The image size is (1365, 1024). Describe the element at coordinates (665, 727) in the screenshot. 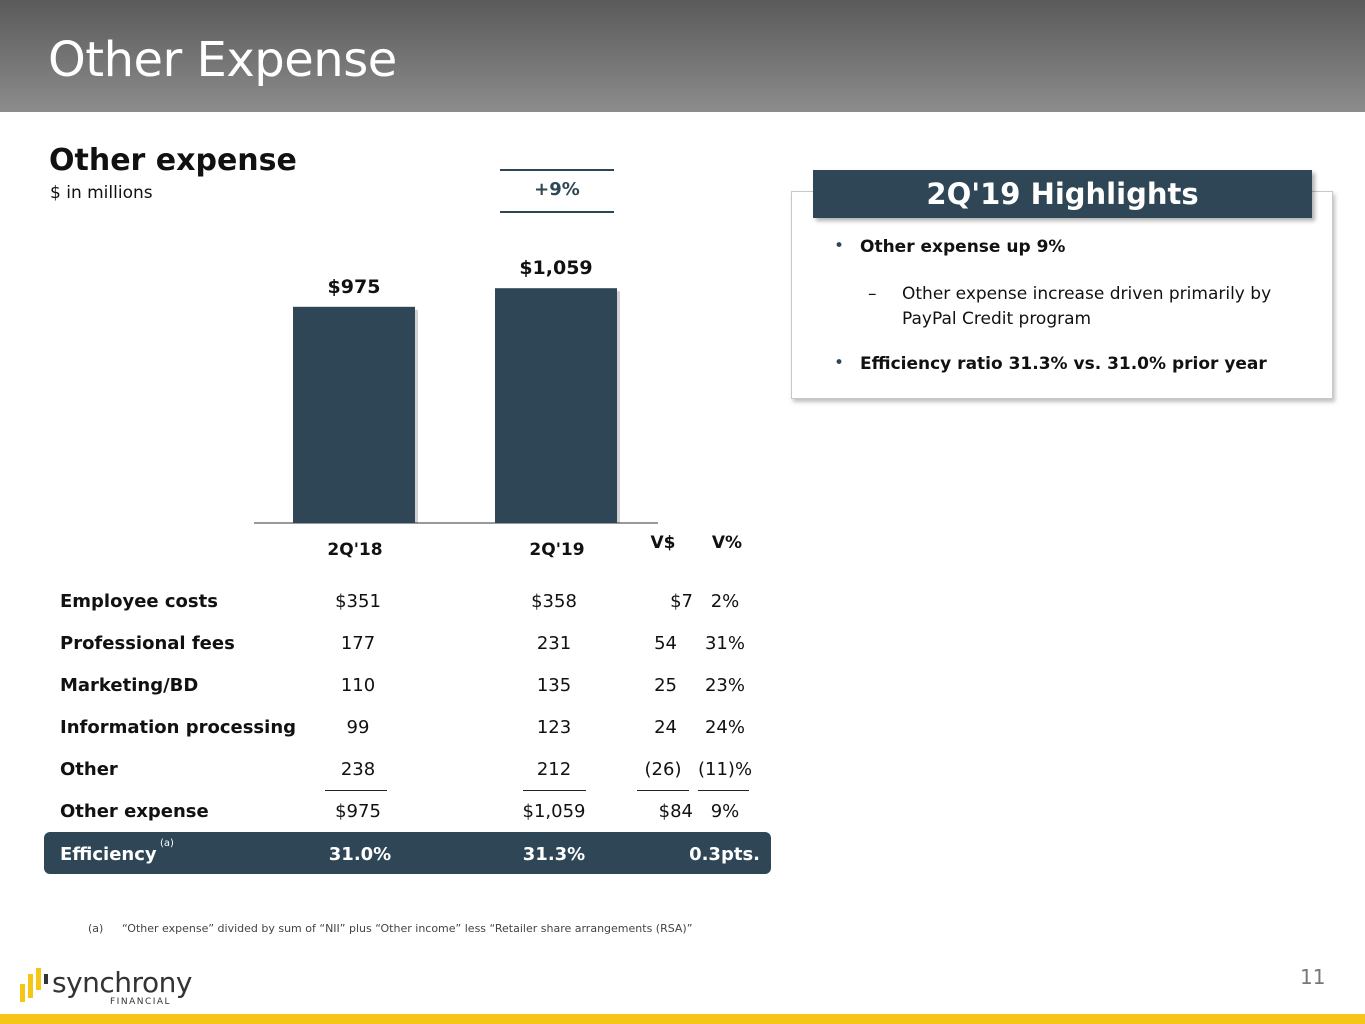

I see `cell-information-processing-vdollar: 24` at that location.